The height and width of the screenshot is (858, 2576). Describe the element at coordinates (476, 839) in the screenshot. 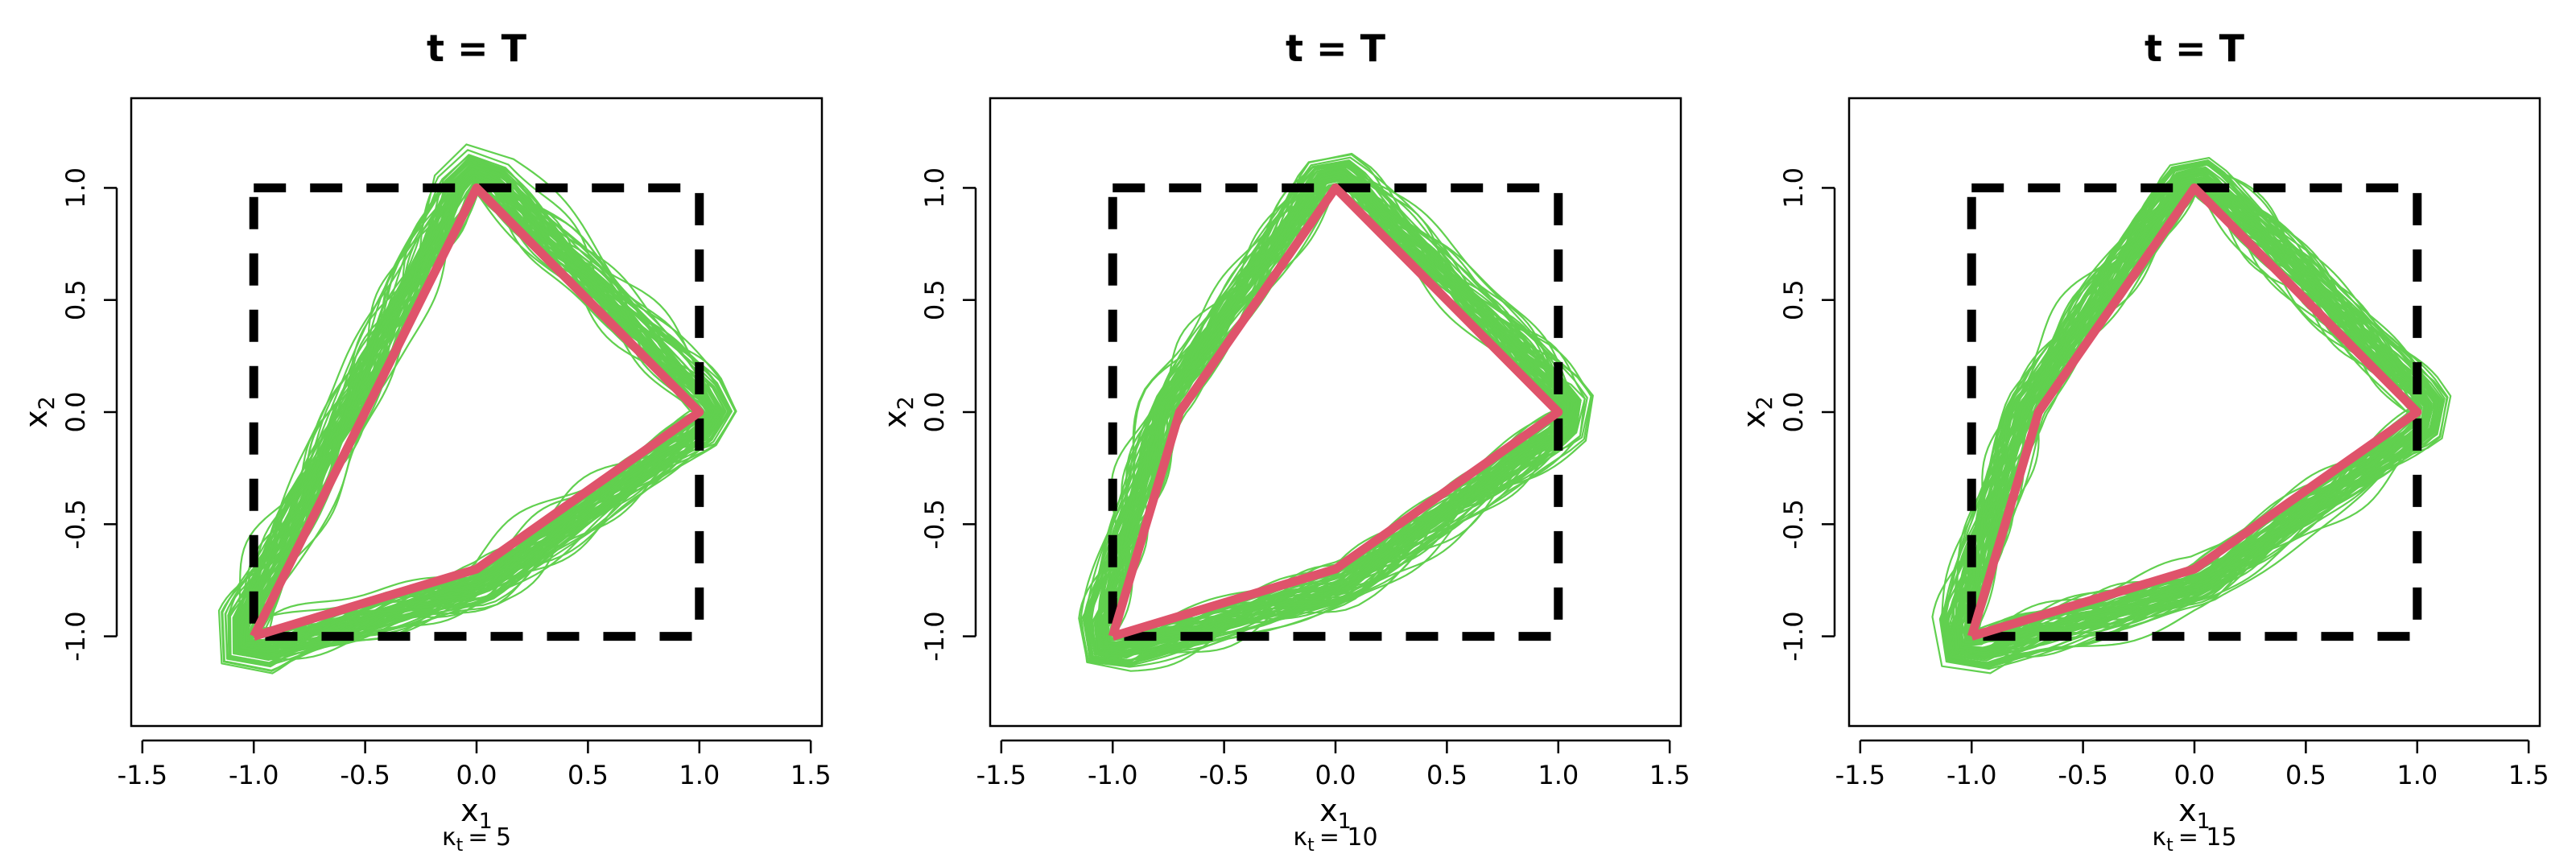

I see `kappa-caption: κt = 5` at that location.